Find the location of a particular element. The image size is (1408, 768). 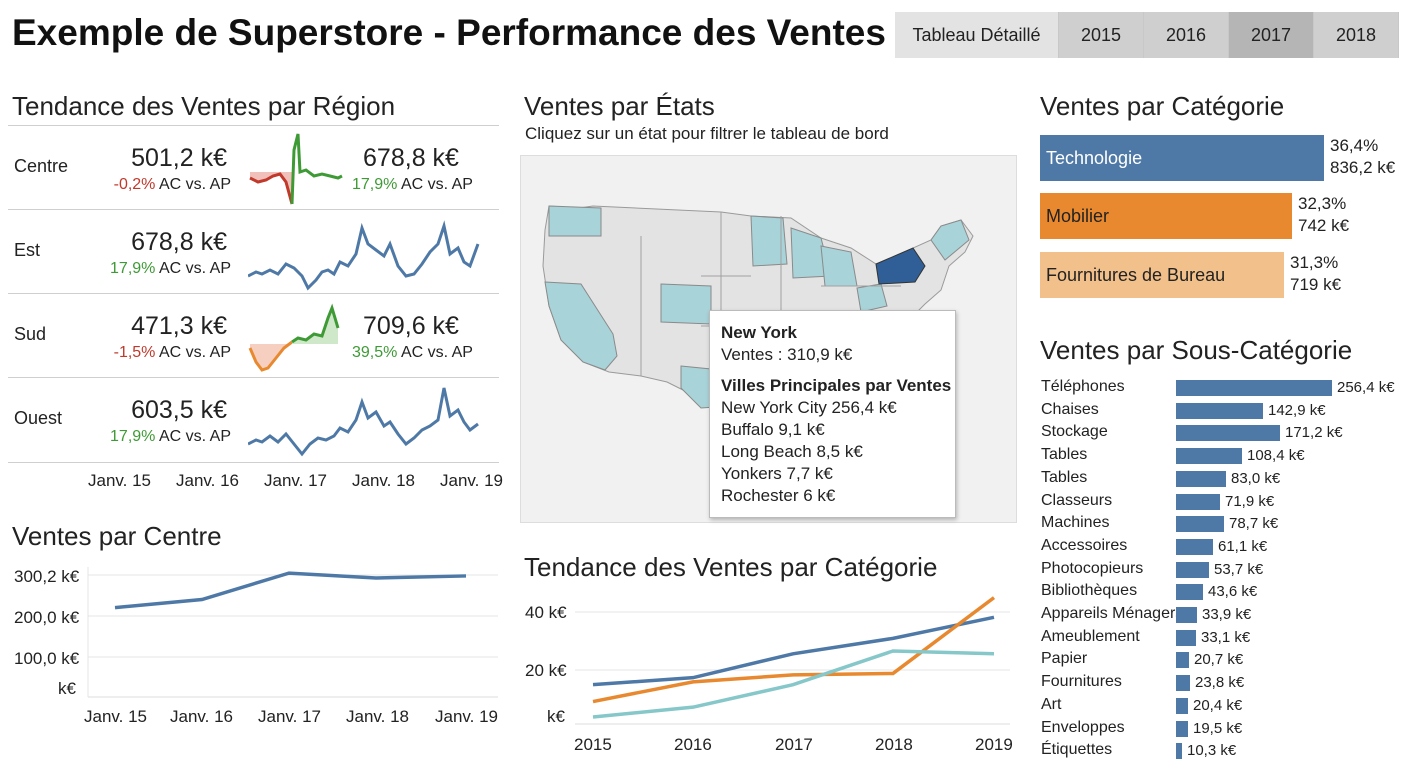

state-minnesota is located at coordinates (769, 241).